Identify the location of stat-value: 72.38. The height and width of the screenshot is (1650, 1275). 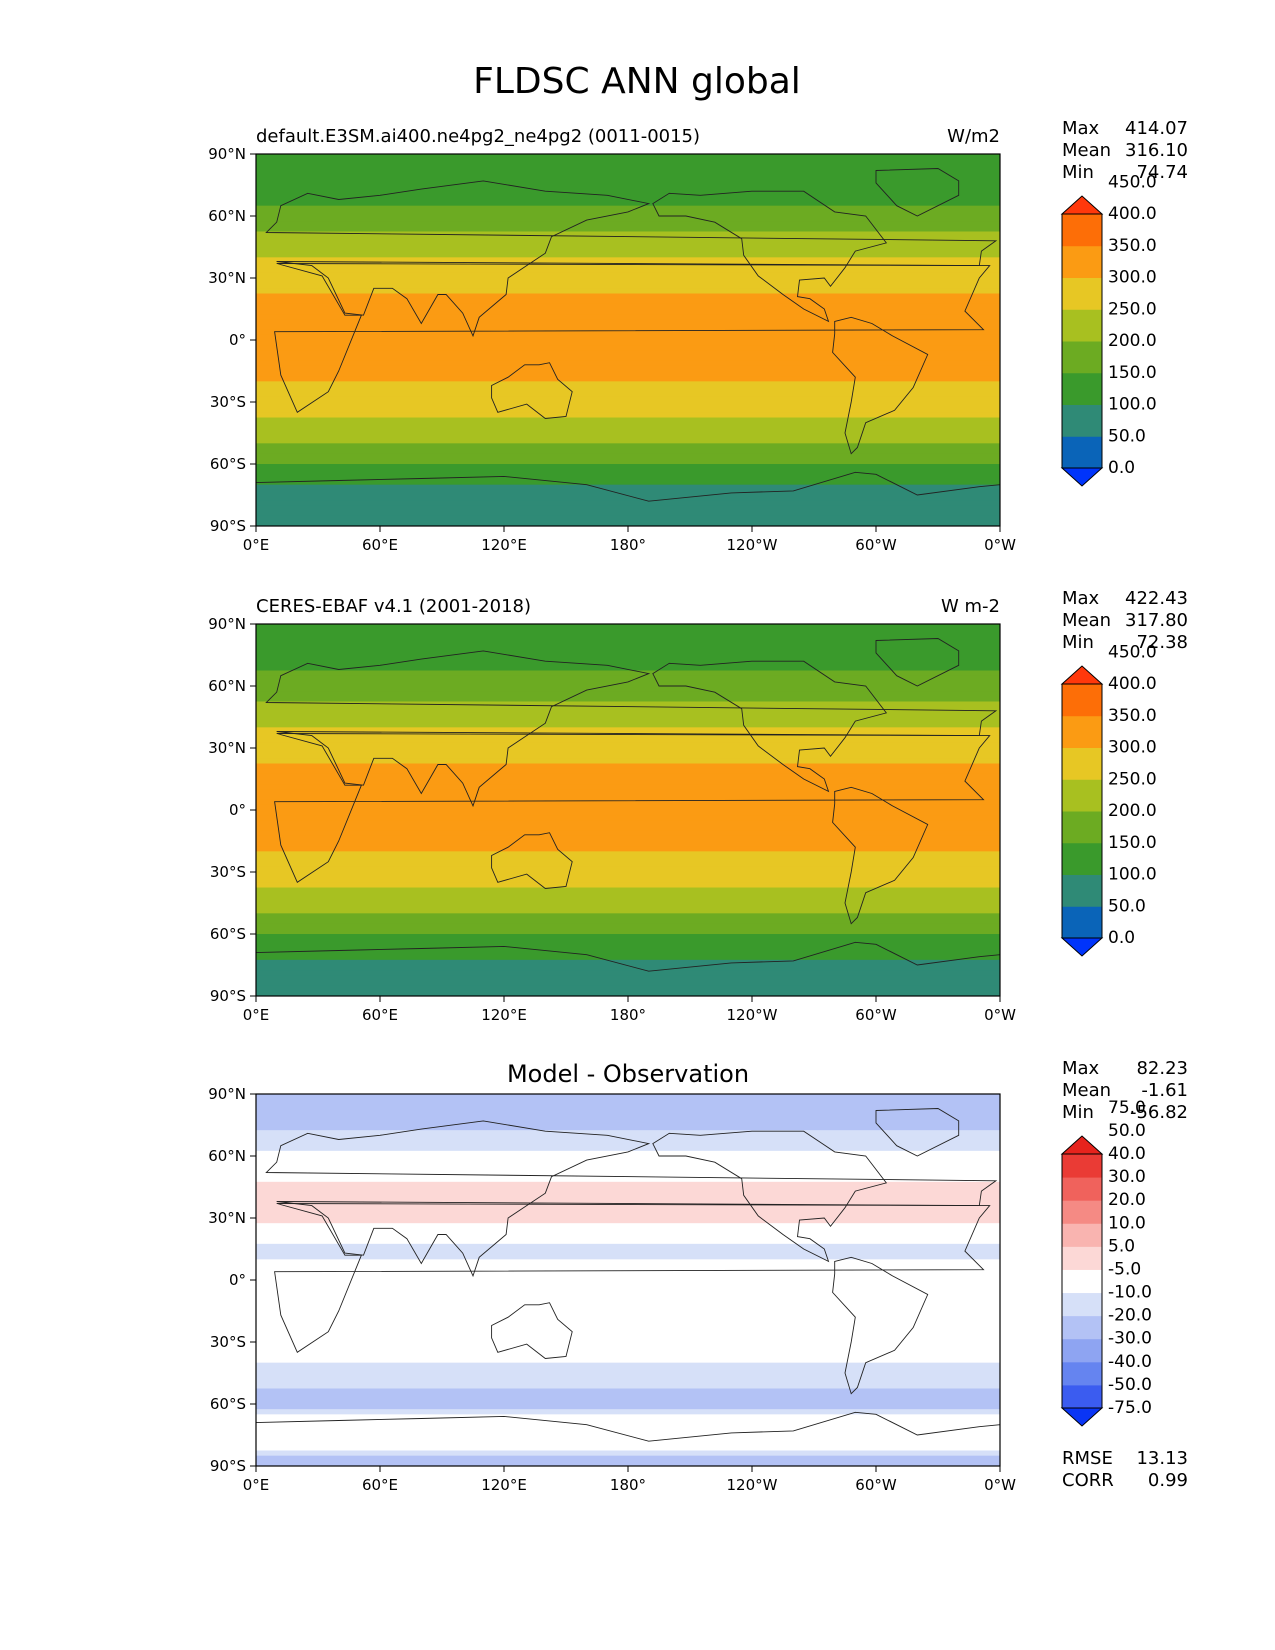
(1162, 642).